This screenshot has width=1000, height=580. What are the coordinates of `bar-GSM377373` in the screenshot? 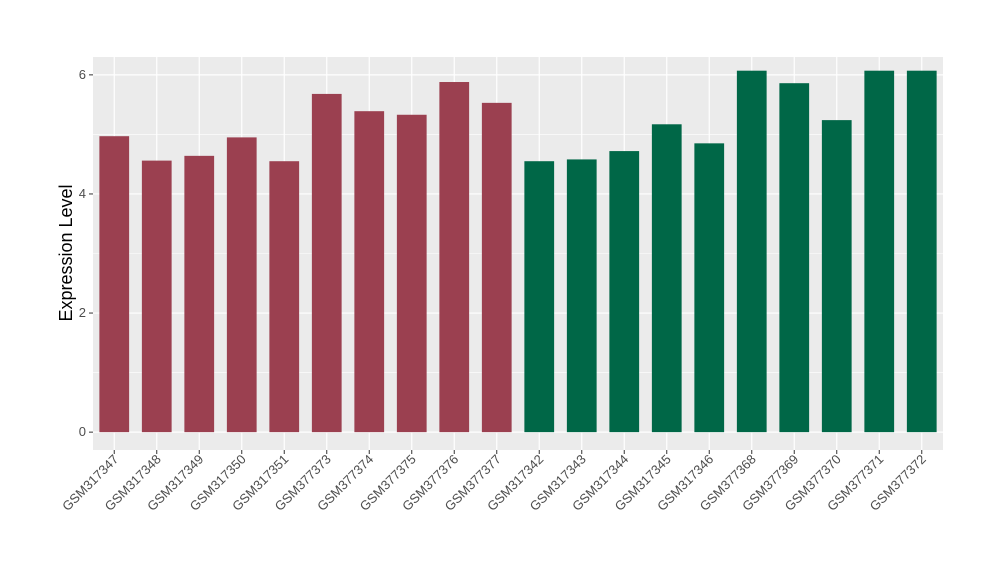 It's located at (326, 263).